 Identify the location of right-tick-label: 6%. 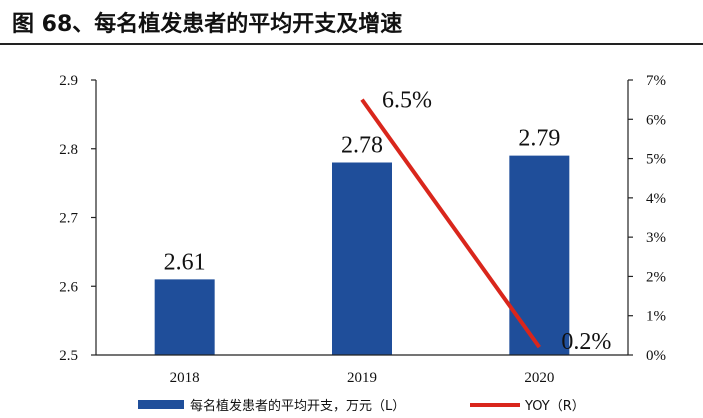
(656, 120).